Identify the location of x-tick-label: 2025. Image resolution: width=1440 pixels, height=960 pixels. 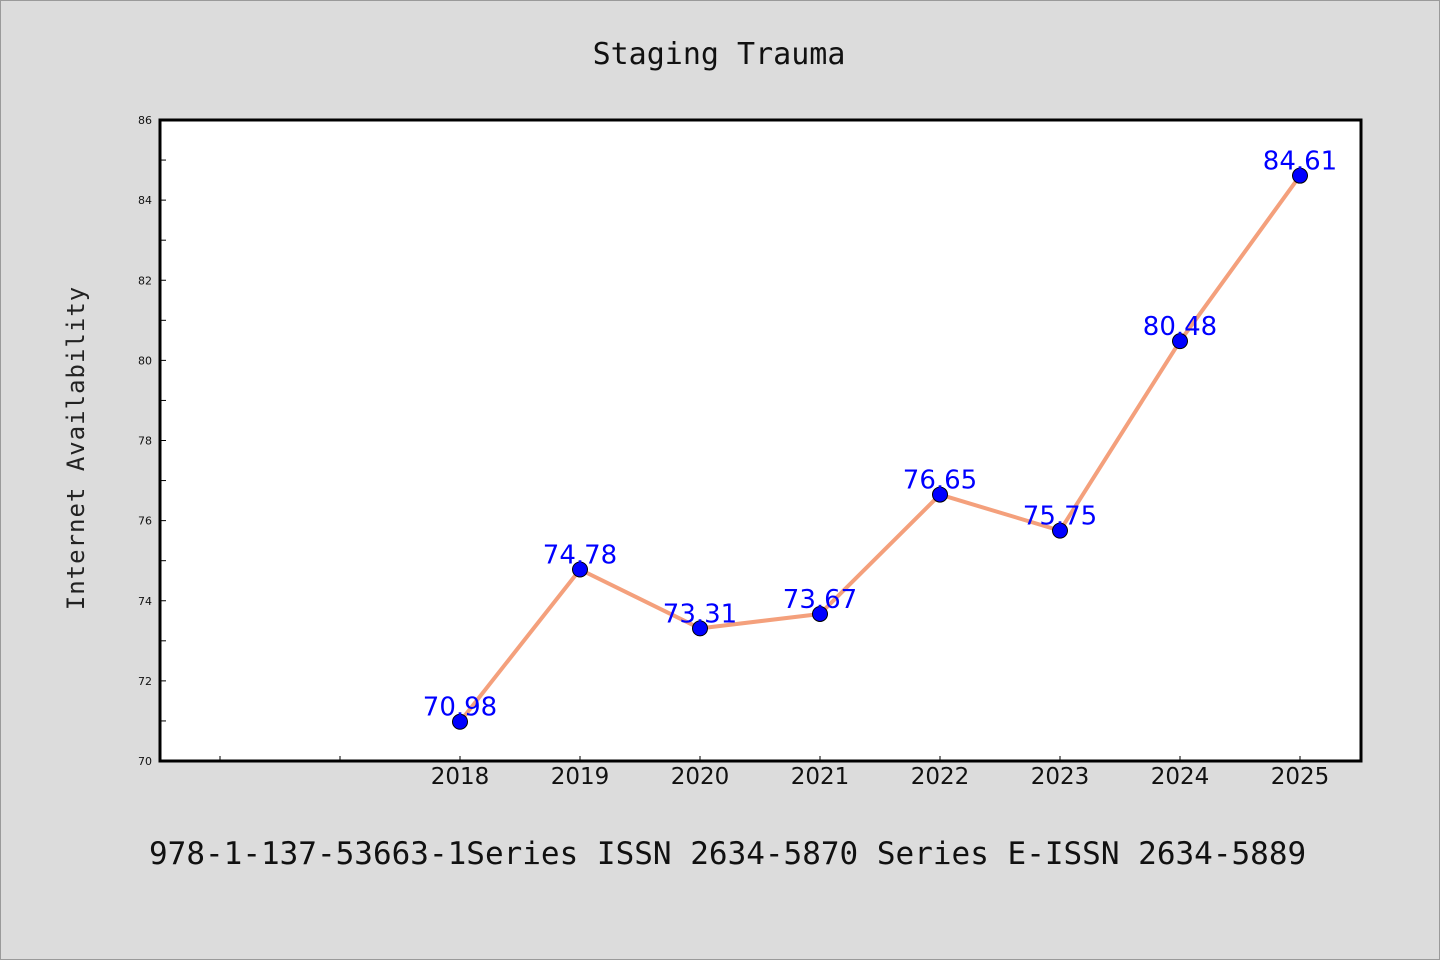
(1300, 777).